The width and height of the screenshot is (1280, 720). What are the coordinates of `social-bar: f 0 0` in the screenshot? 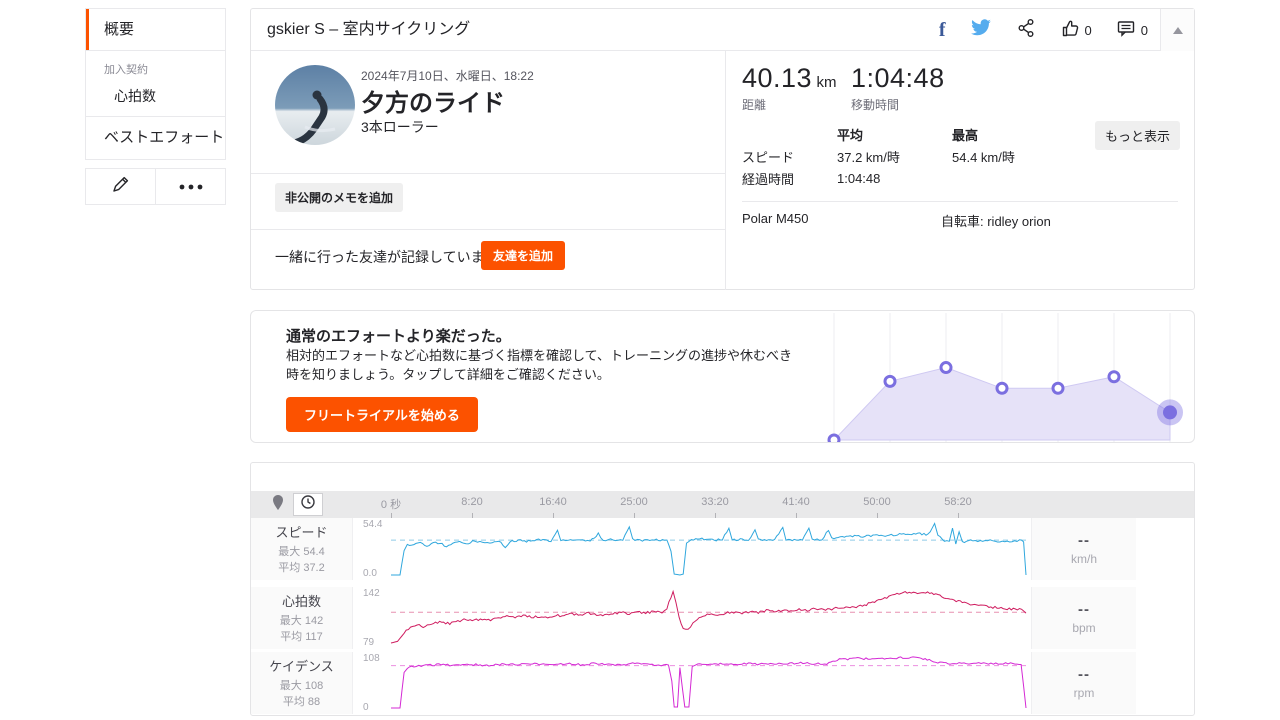 It's located at (1060, 30).